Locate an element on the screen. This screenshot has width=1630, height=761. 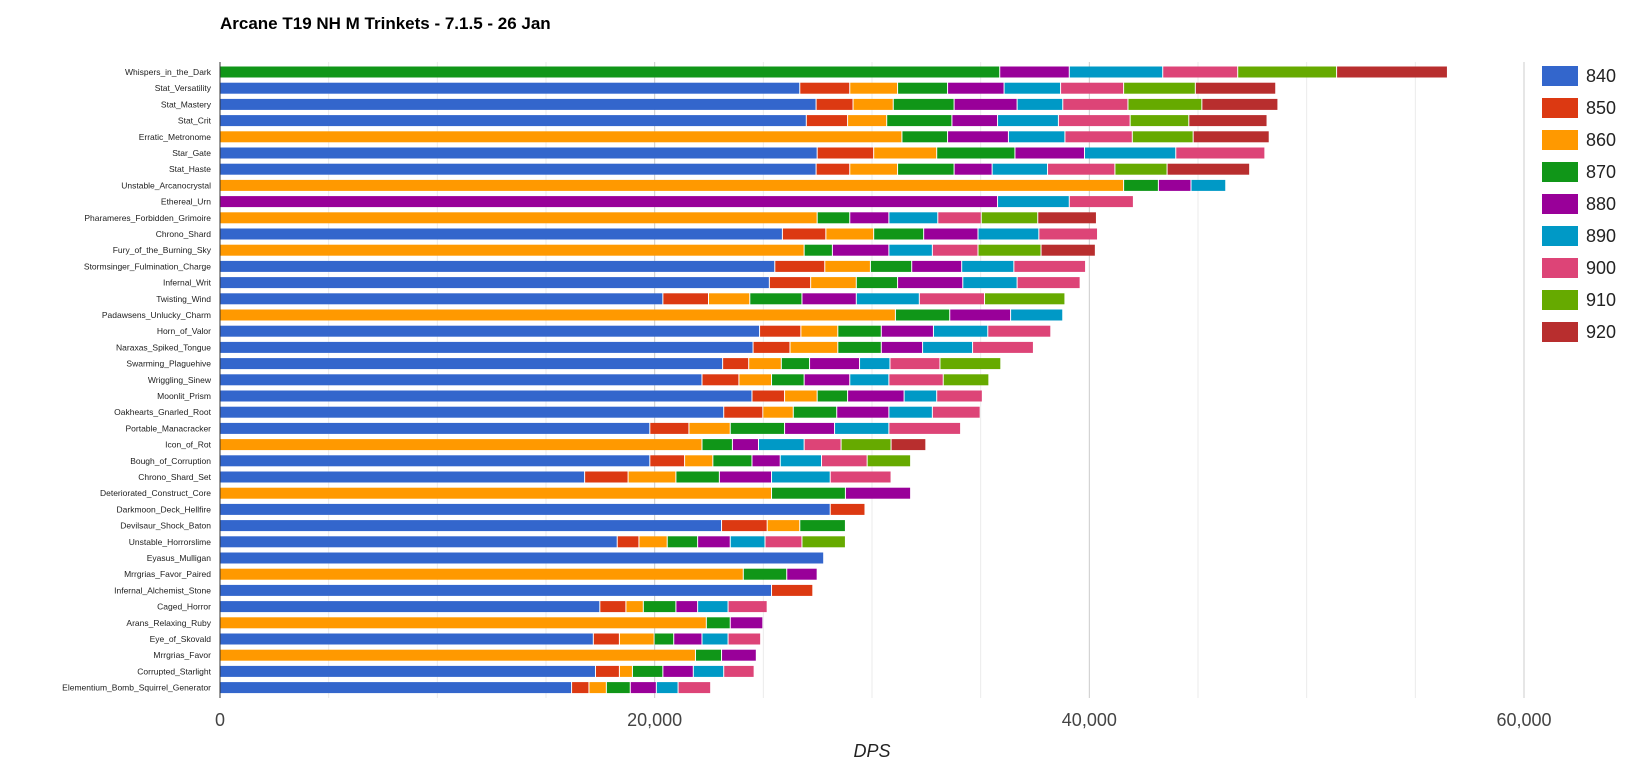
legend-item: 840 is located at coordinates (1579, 76).